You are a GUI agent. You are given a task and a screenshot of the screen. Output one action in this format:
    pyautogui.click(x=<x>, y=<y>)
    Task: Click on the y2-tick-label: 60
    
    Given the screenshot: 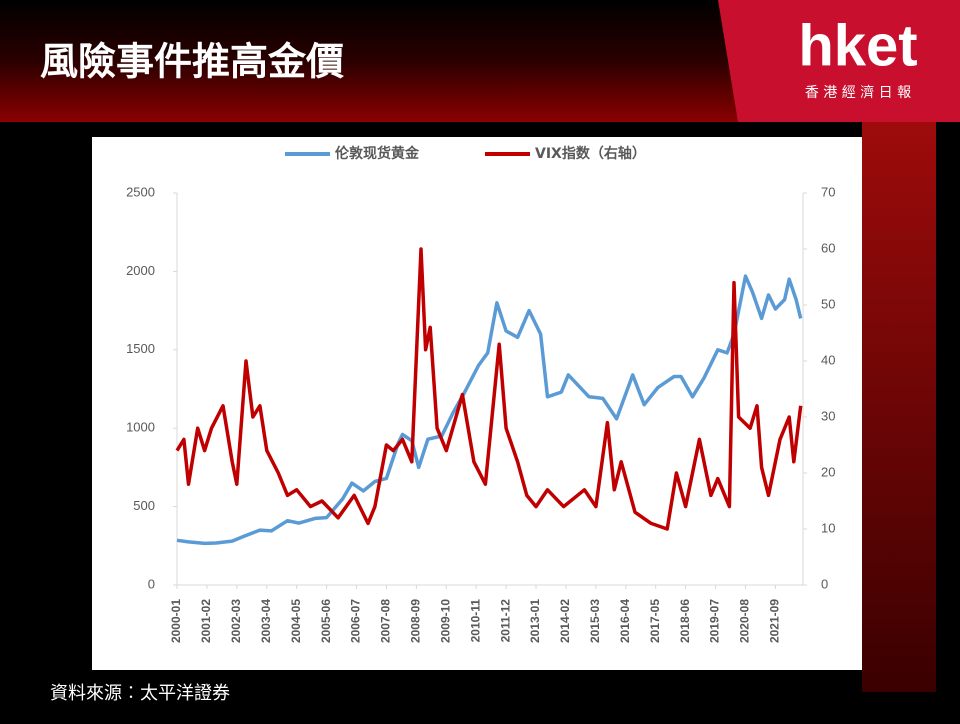 What is the action you would take?
    pyautogui.click(x=828, y=247)
    